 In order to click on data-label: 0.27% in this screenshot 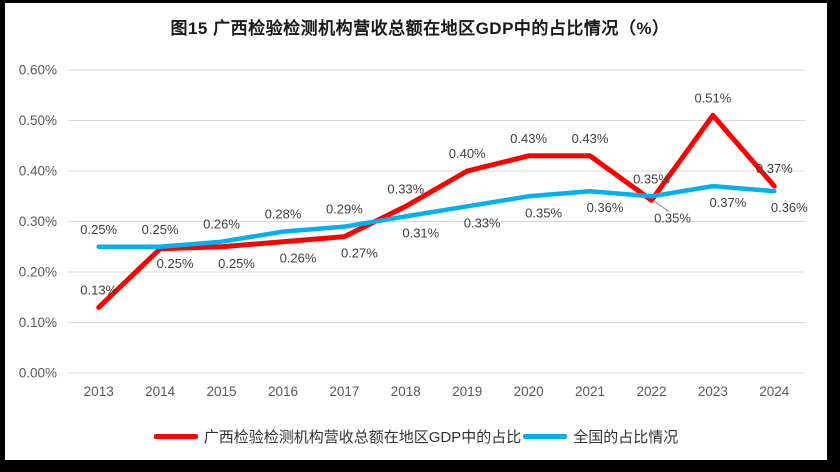, I will do `click(359, 253)`.